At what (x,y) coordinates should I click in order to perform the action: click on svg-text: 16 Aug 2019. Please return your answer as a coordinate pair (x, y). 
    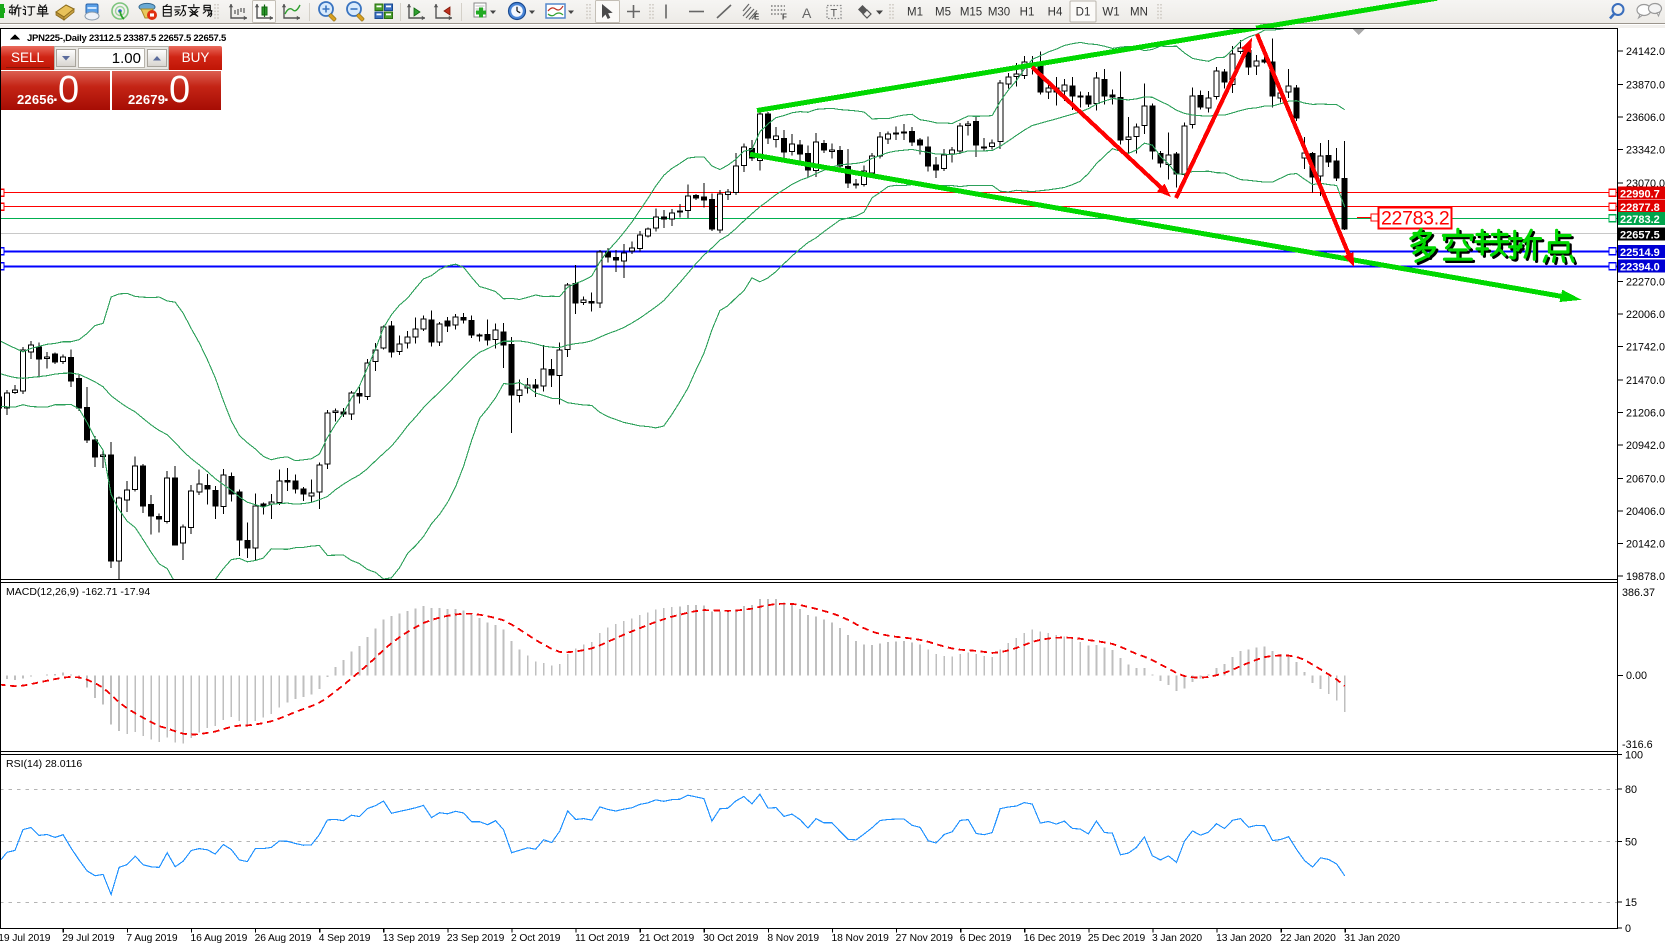
    Looking at the image, I should click on (219, 938).